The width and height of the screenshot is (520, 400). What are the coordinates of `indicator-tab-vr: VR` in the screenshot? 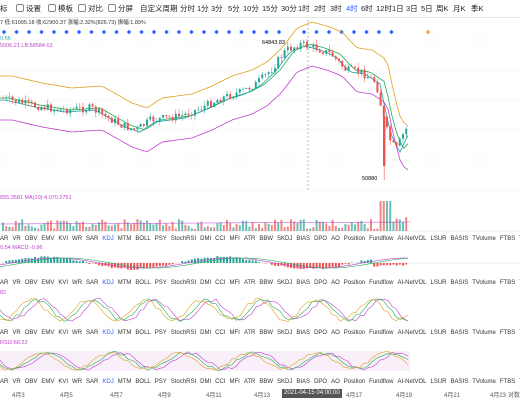 It's located at (16, 283).